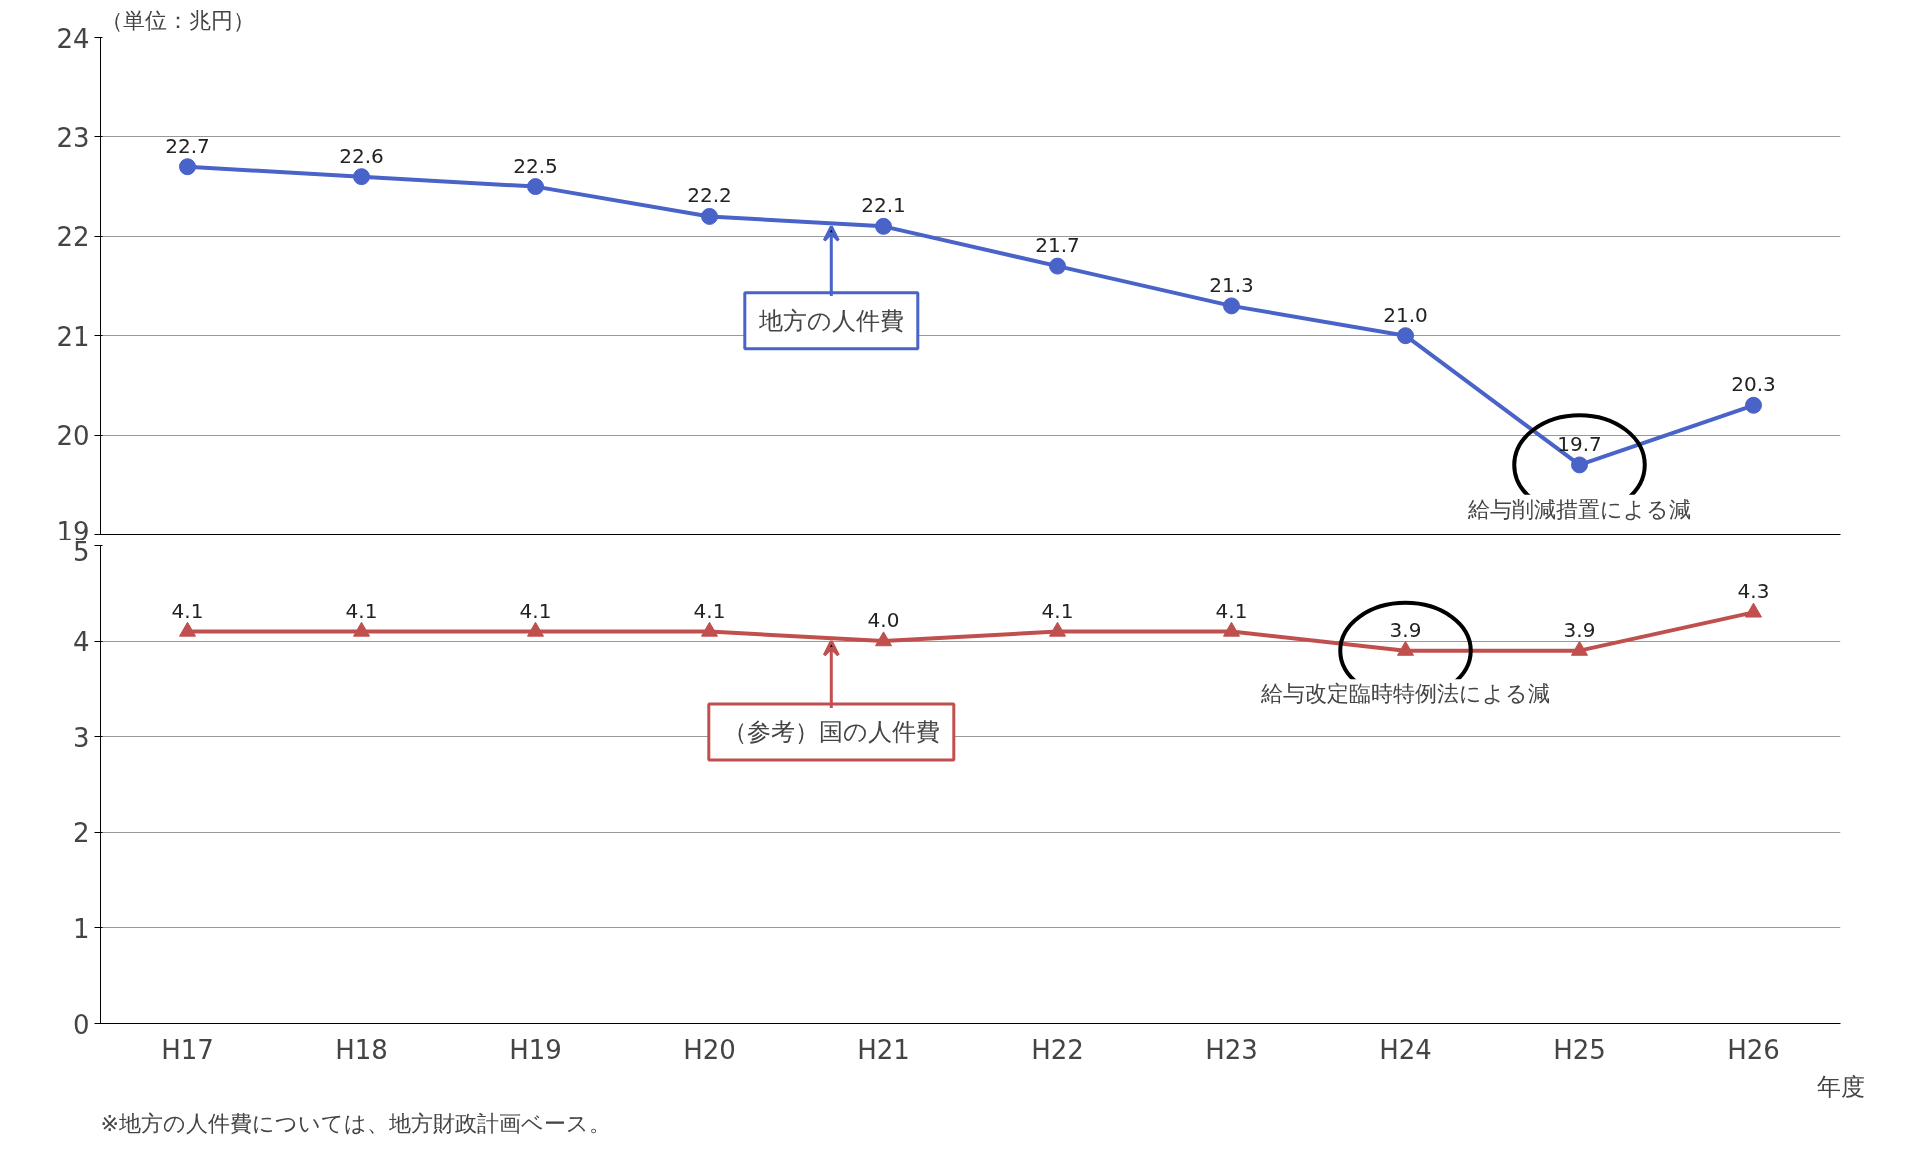  Describe the element at coordinates (73, 237) in the screenshot. I see `y-tick-label: 22` at that location.